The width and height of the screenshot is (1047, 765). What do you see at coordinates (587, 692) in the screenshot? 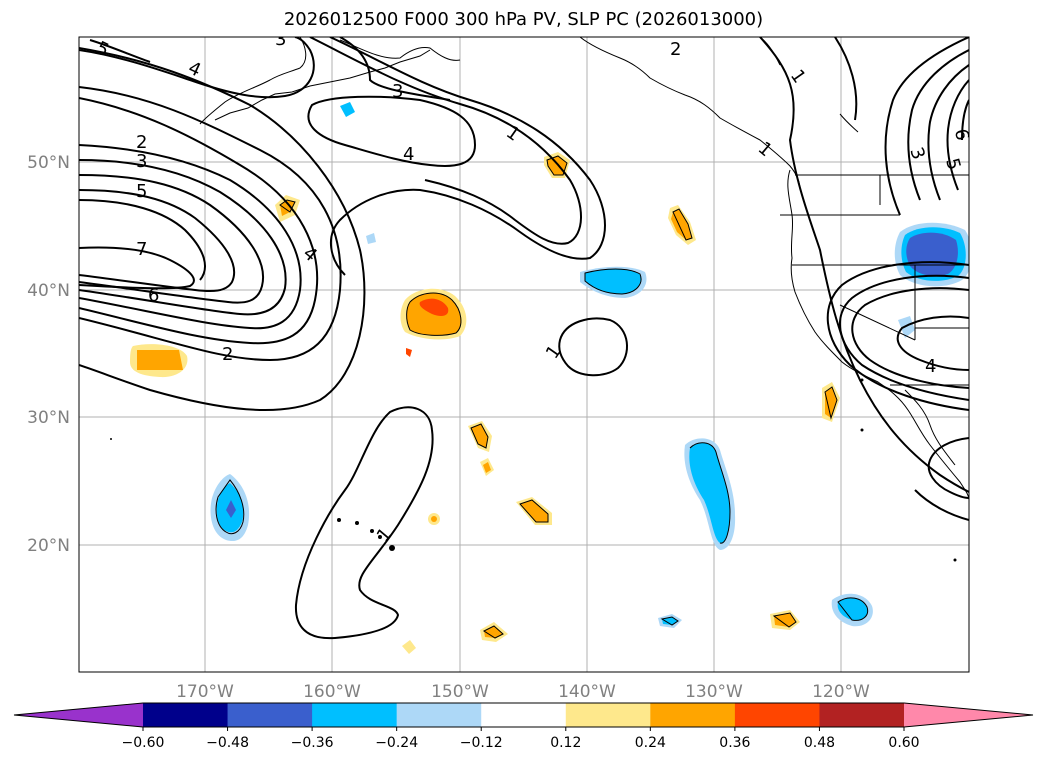
I see `lon-label: 140°W` at bounding box center [587, 692].